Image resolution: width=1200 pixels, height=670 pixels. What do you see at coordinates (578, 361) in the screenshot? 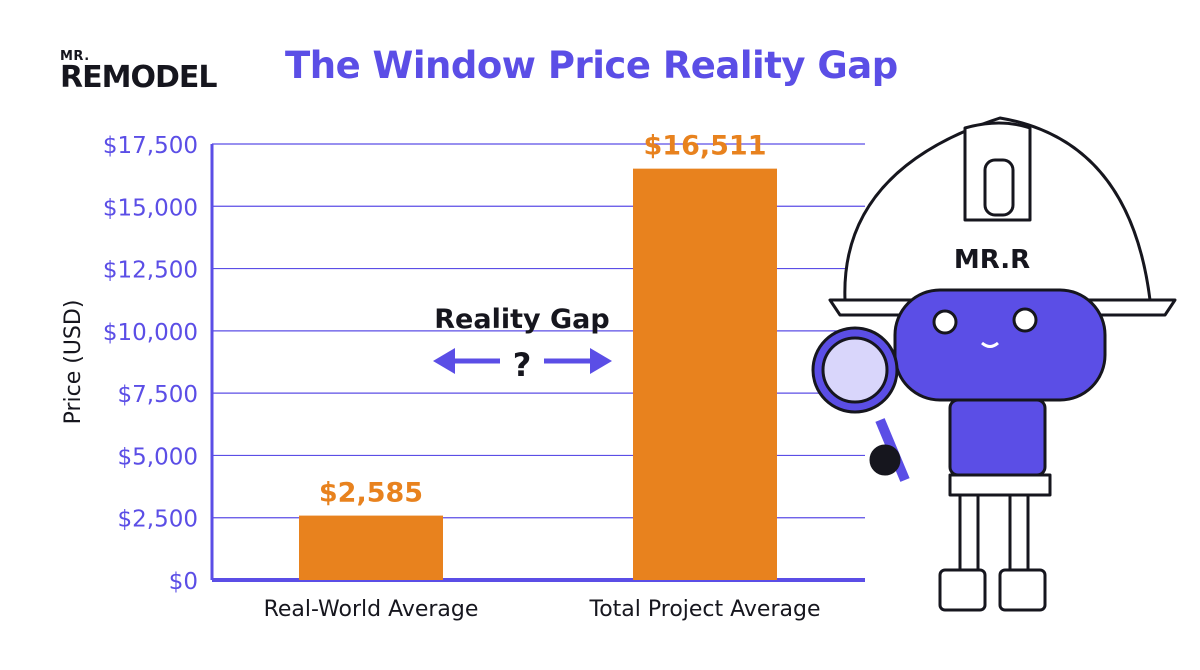
I see `right-arrow-icon` at bounding box center [578, 361].